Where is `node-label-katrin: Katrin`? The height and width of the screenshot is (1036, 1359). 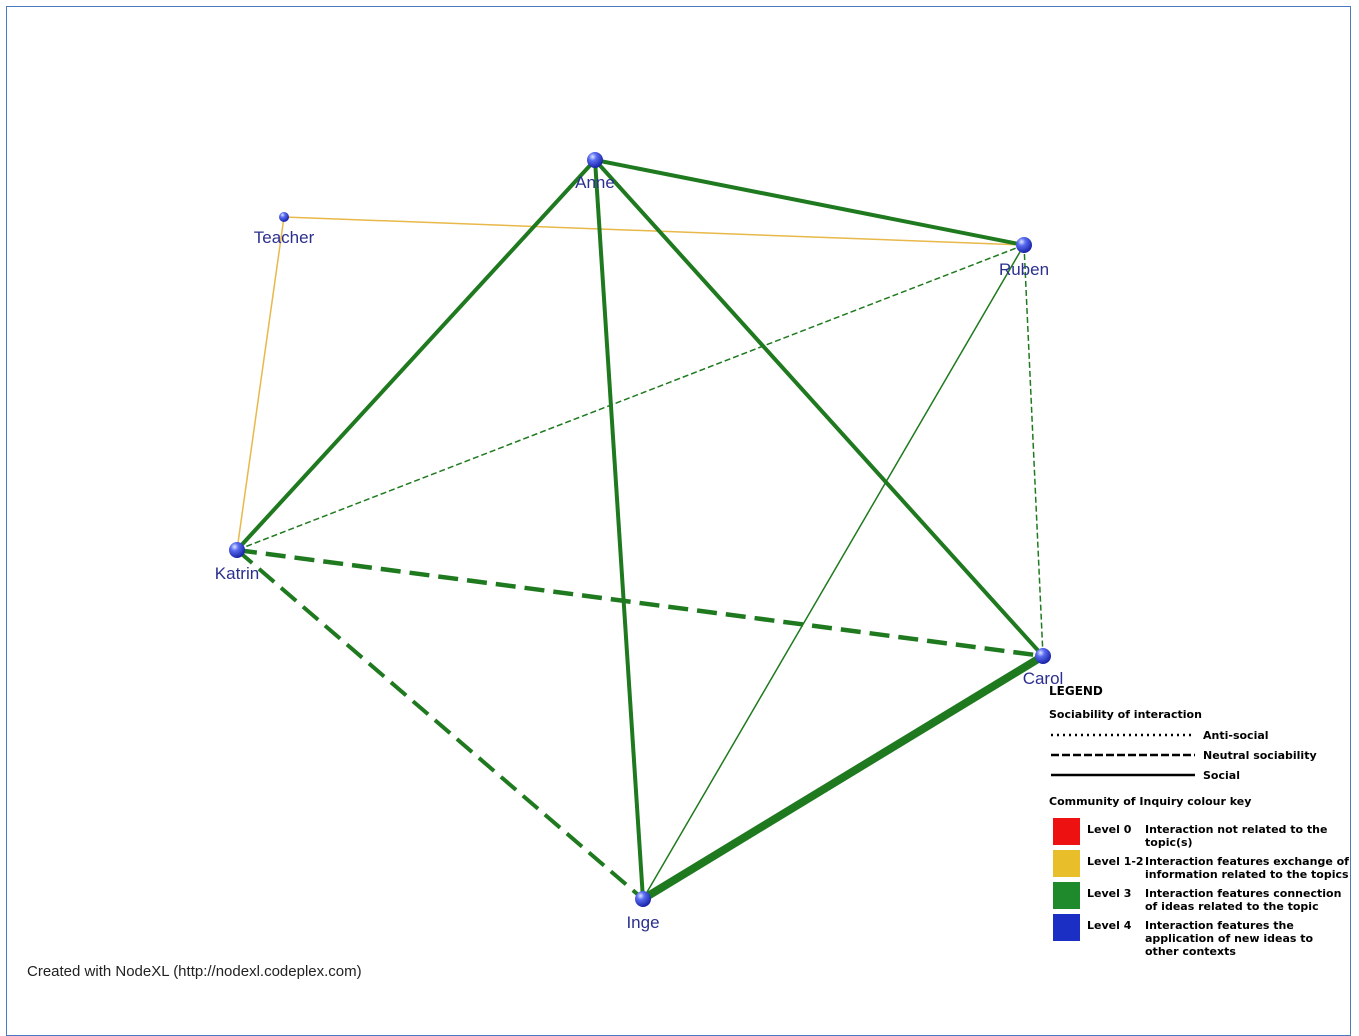 node-label-katrin: Katrin is located at coordinates (237, 573).